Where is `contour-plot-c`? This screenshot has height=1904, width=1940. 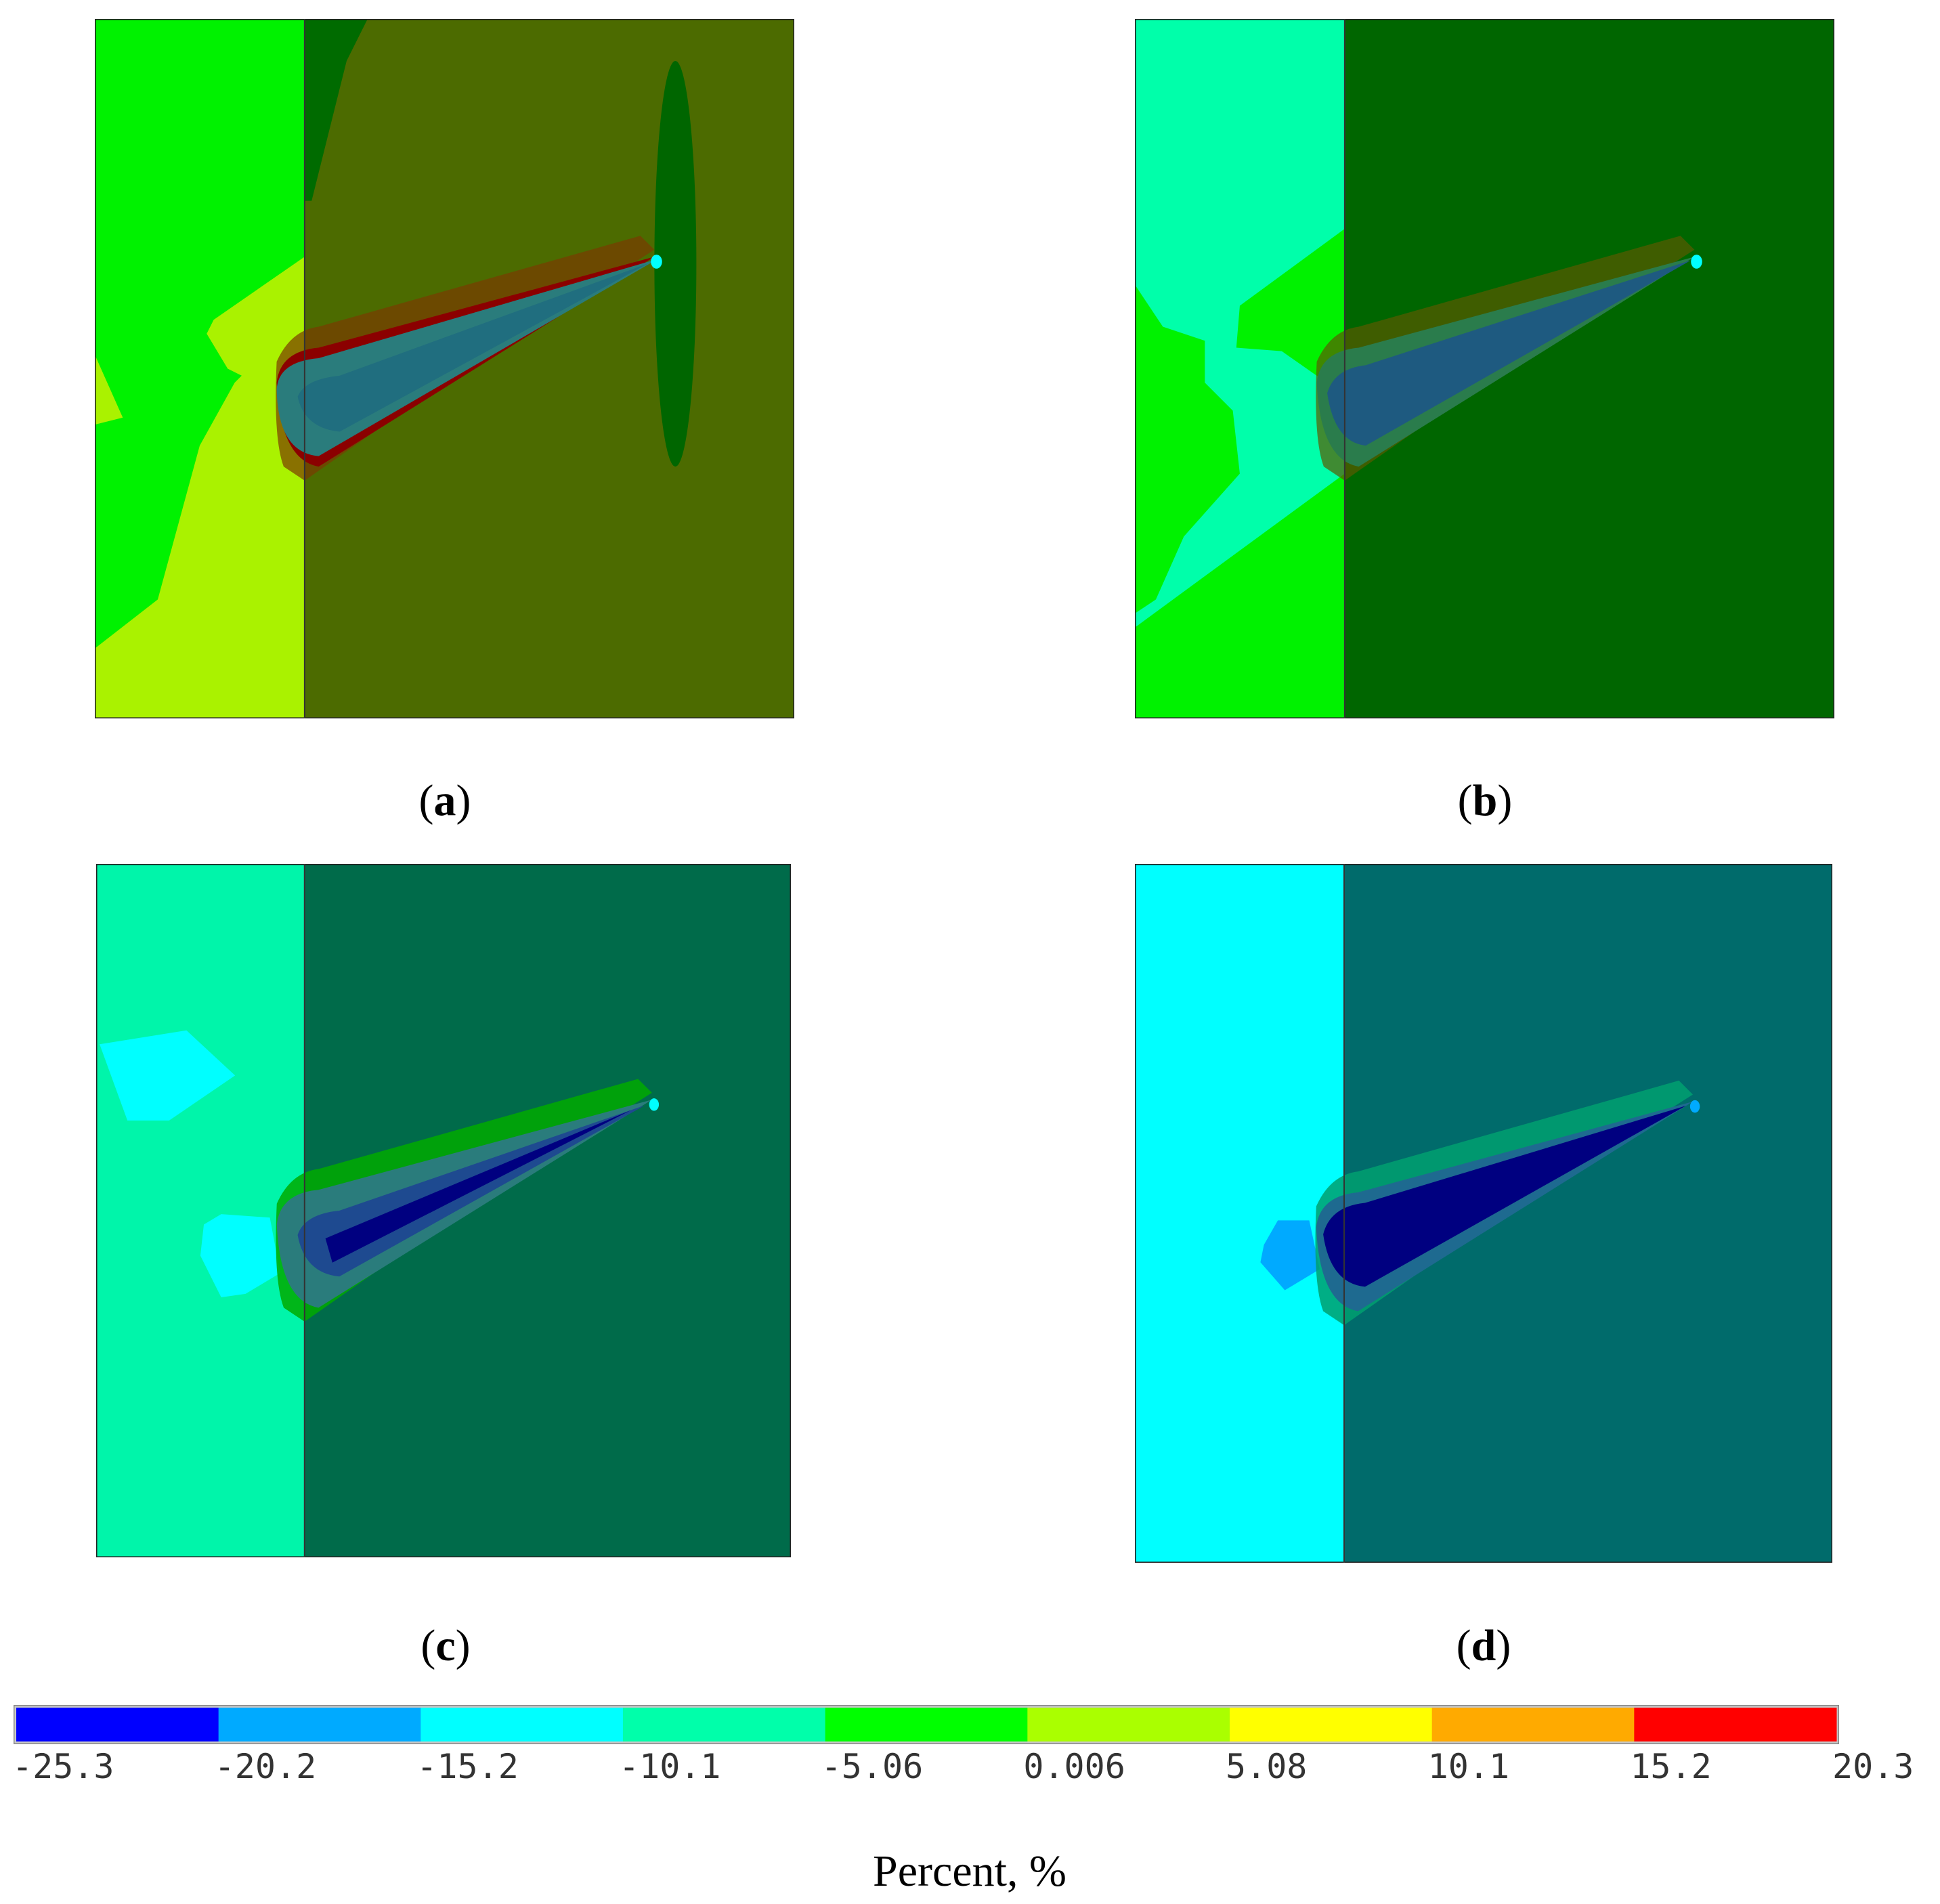
contour-plot-c is located at coordinates (444, 1210).